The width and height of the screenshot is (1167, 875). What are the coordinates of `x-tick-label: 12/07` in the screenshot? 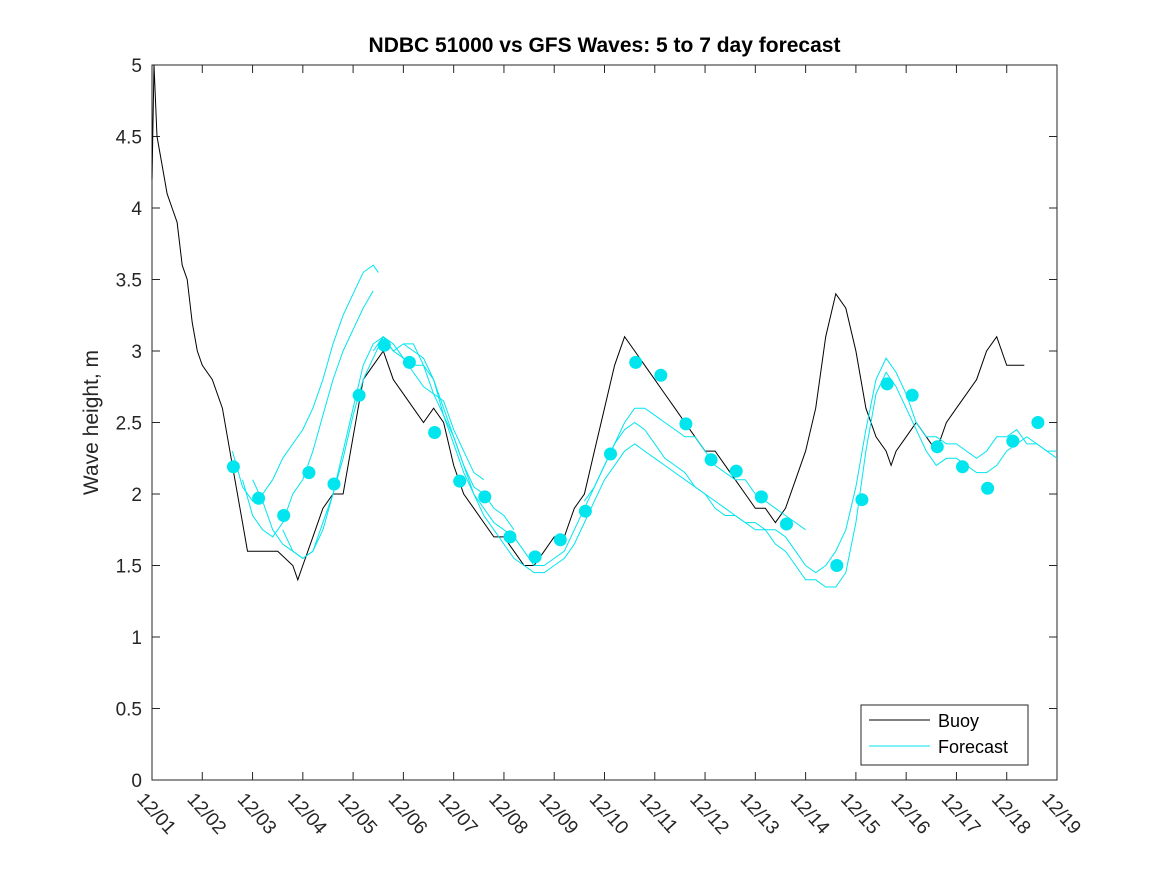 It's located at (457, 813).